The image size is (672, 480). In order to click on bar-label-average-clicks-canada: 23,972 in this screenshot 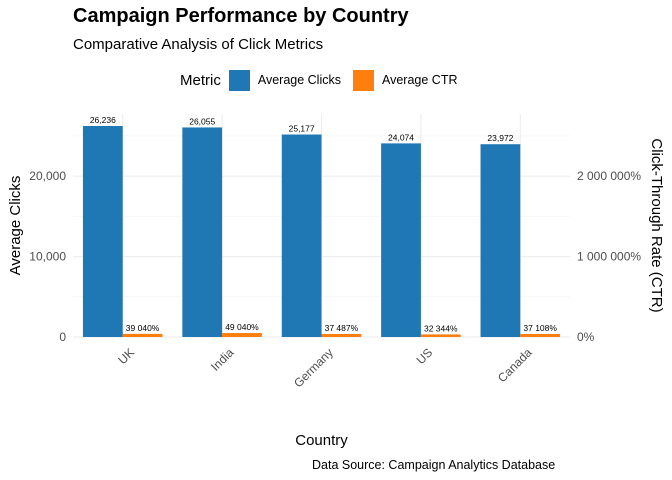, I will do `click(500, 138)`.